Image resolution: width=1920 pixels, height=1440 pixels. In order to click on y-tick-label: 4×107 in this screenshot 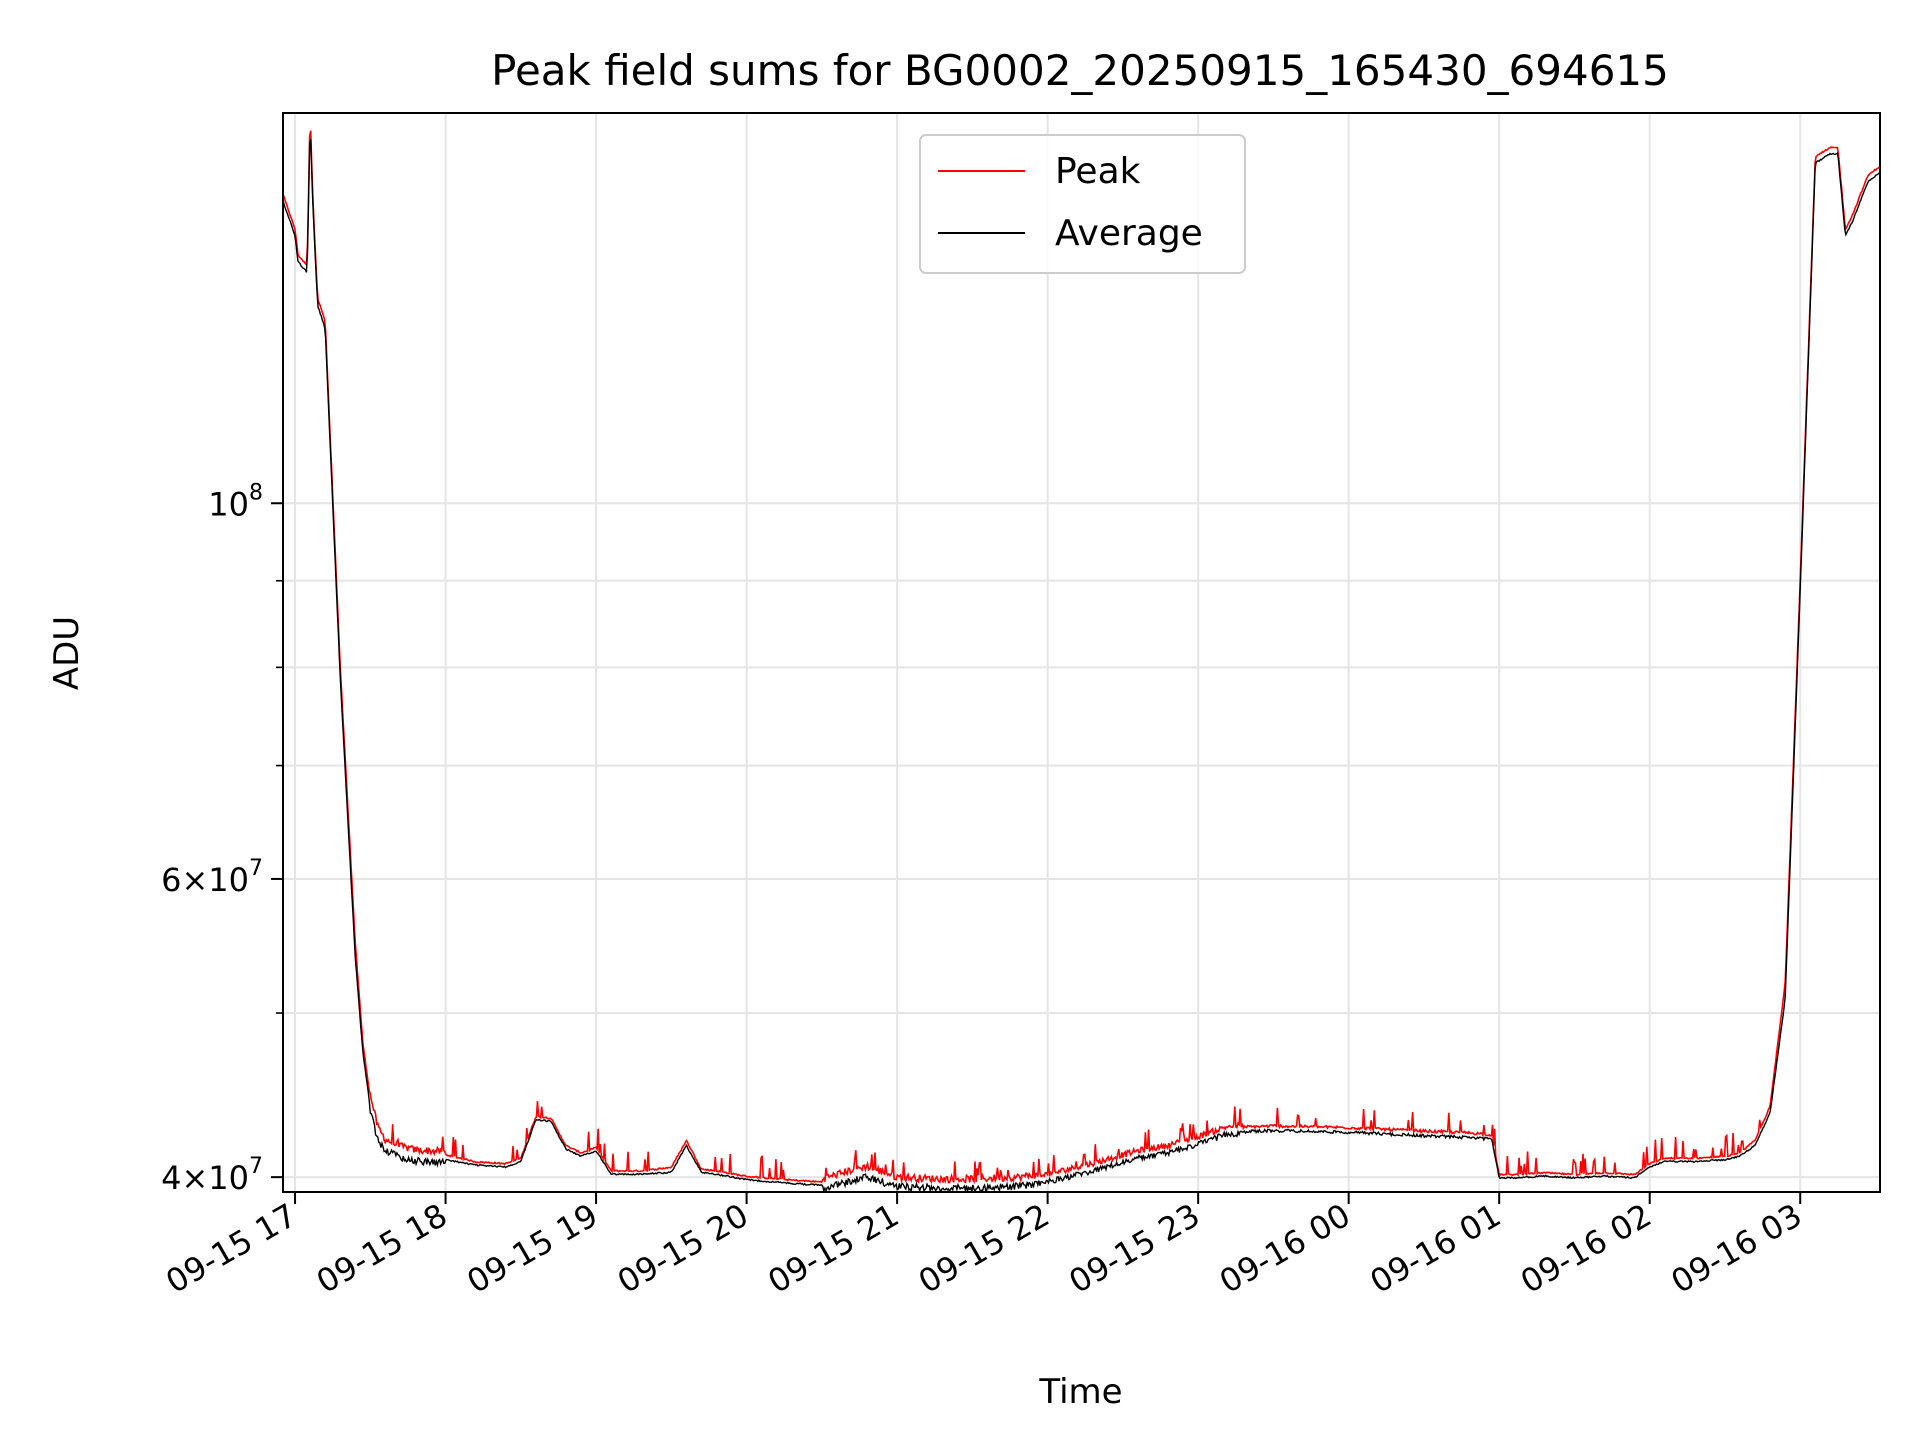, I will do `click(212, 1175)`.